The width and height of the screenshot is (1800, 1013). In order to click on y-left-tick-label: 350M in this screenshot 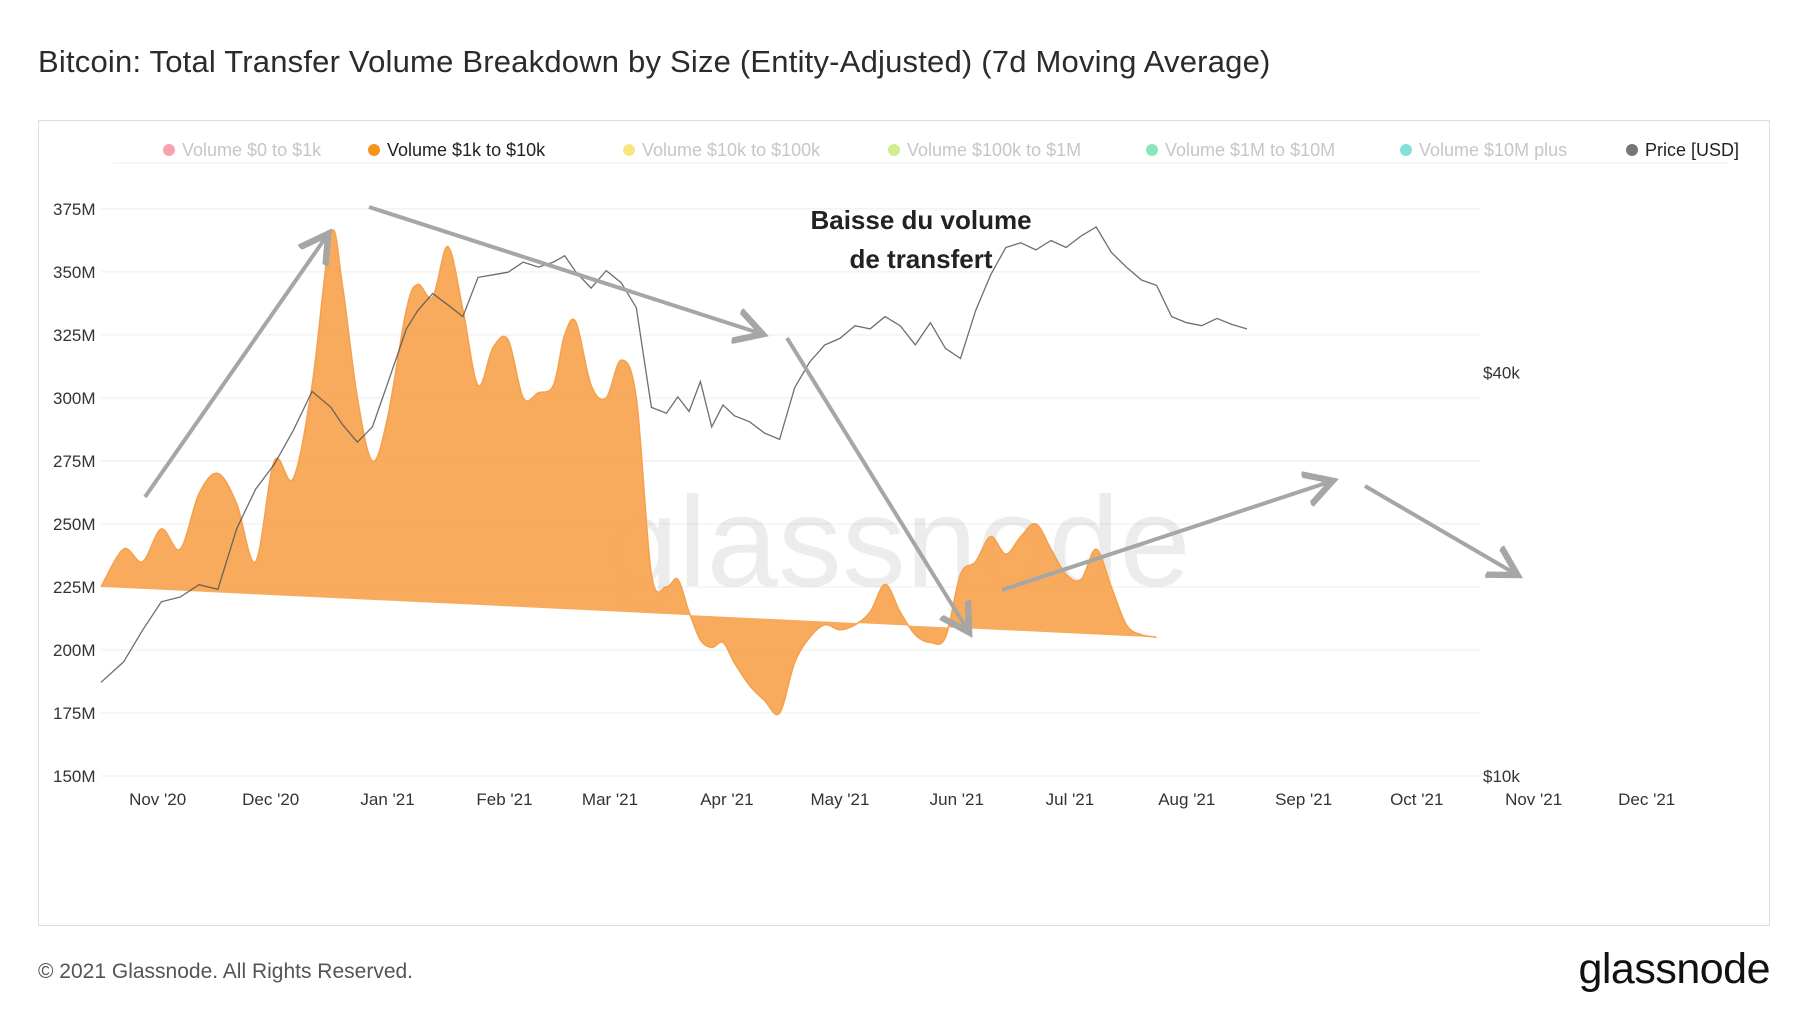, I will do `click(74, 272)`.